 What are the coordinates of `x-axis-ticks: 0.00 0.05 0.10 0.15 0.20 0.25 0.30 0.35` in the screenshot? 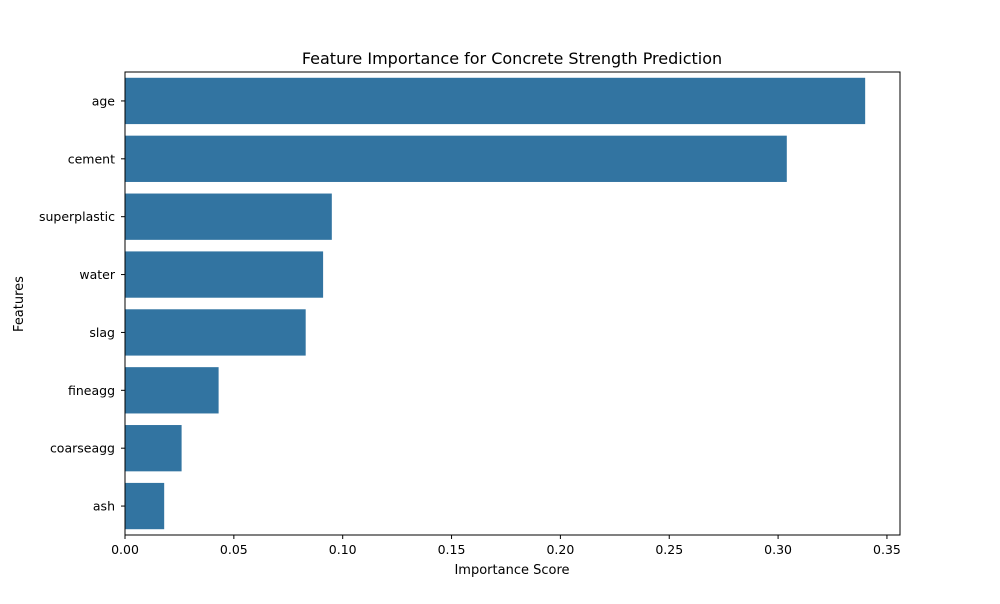 It's located at (506, 546).